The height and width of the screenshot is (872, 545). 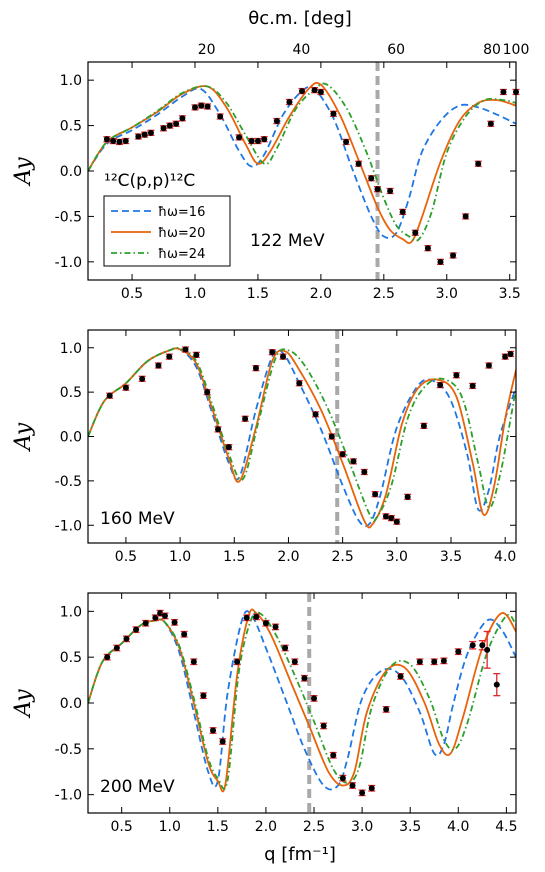 What do you see at coordinates (300, 18) in the screenshot?
I see `top-axis-label: θc.m. [deg]` at bounding box center [300, 18].